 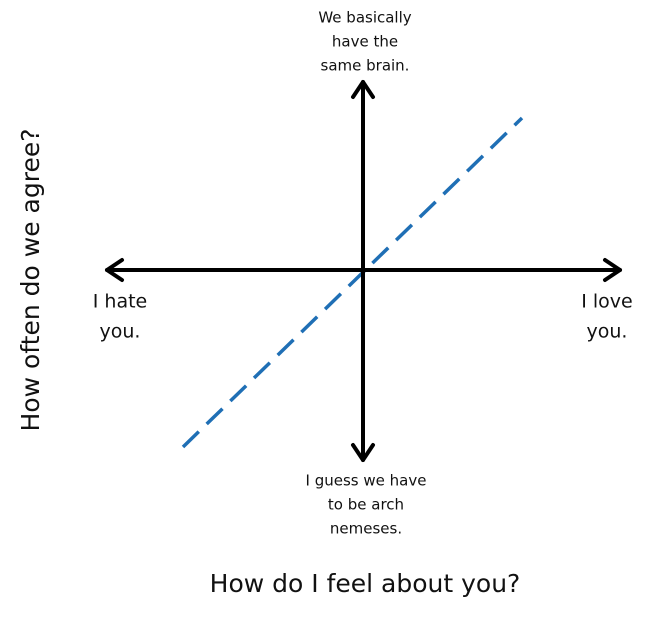 I want to click on x-axis-title: How do I feel about you?, so click(x=365, y=583).